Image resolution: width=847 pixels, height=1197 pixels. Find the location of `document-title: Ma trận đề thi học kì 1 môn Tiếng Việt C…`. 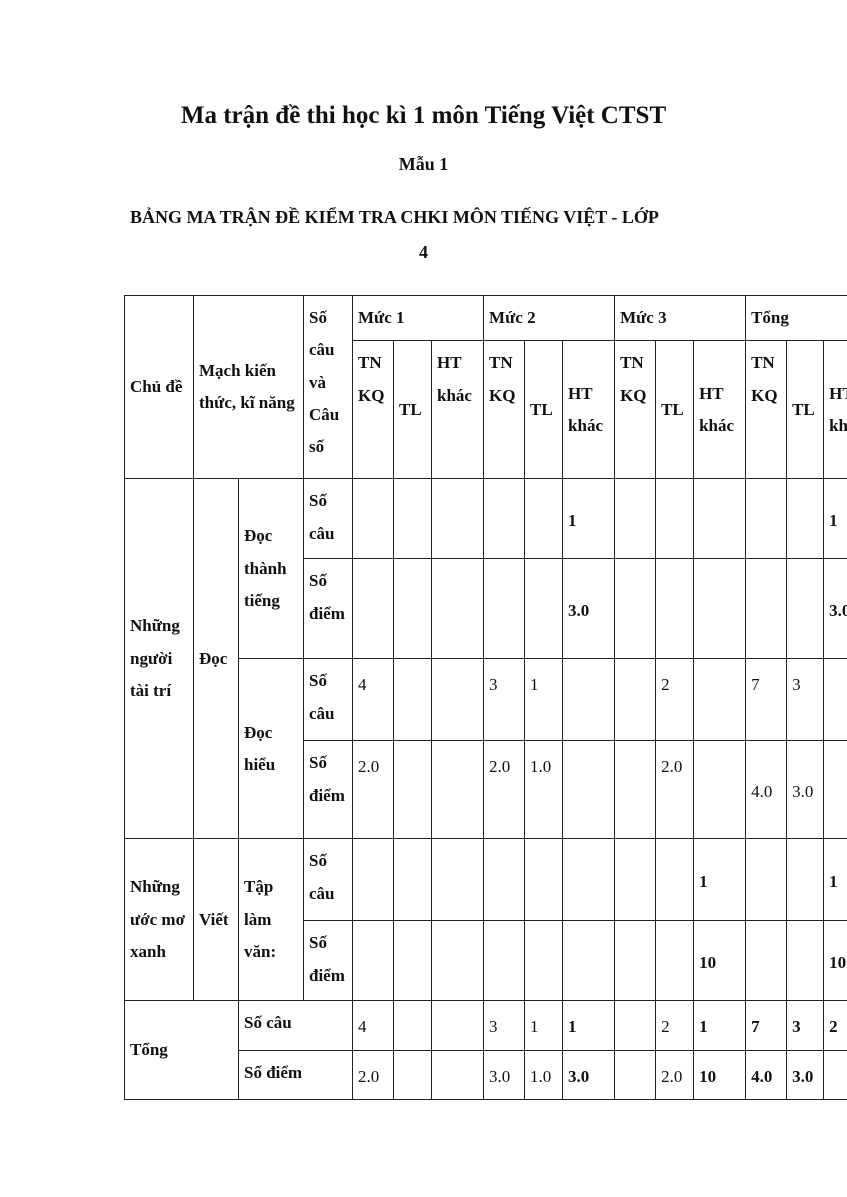

document-title: Ma trận đề thi học kì 1 môn Tiếng Việt C… is located at coordinates (423, 115).